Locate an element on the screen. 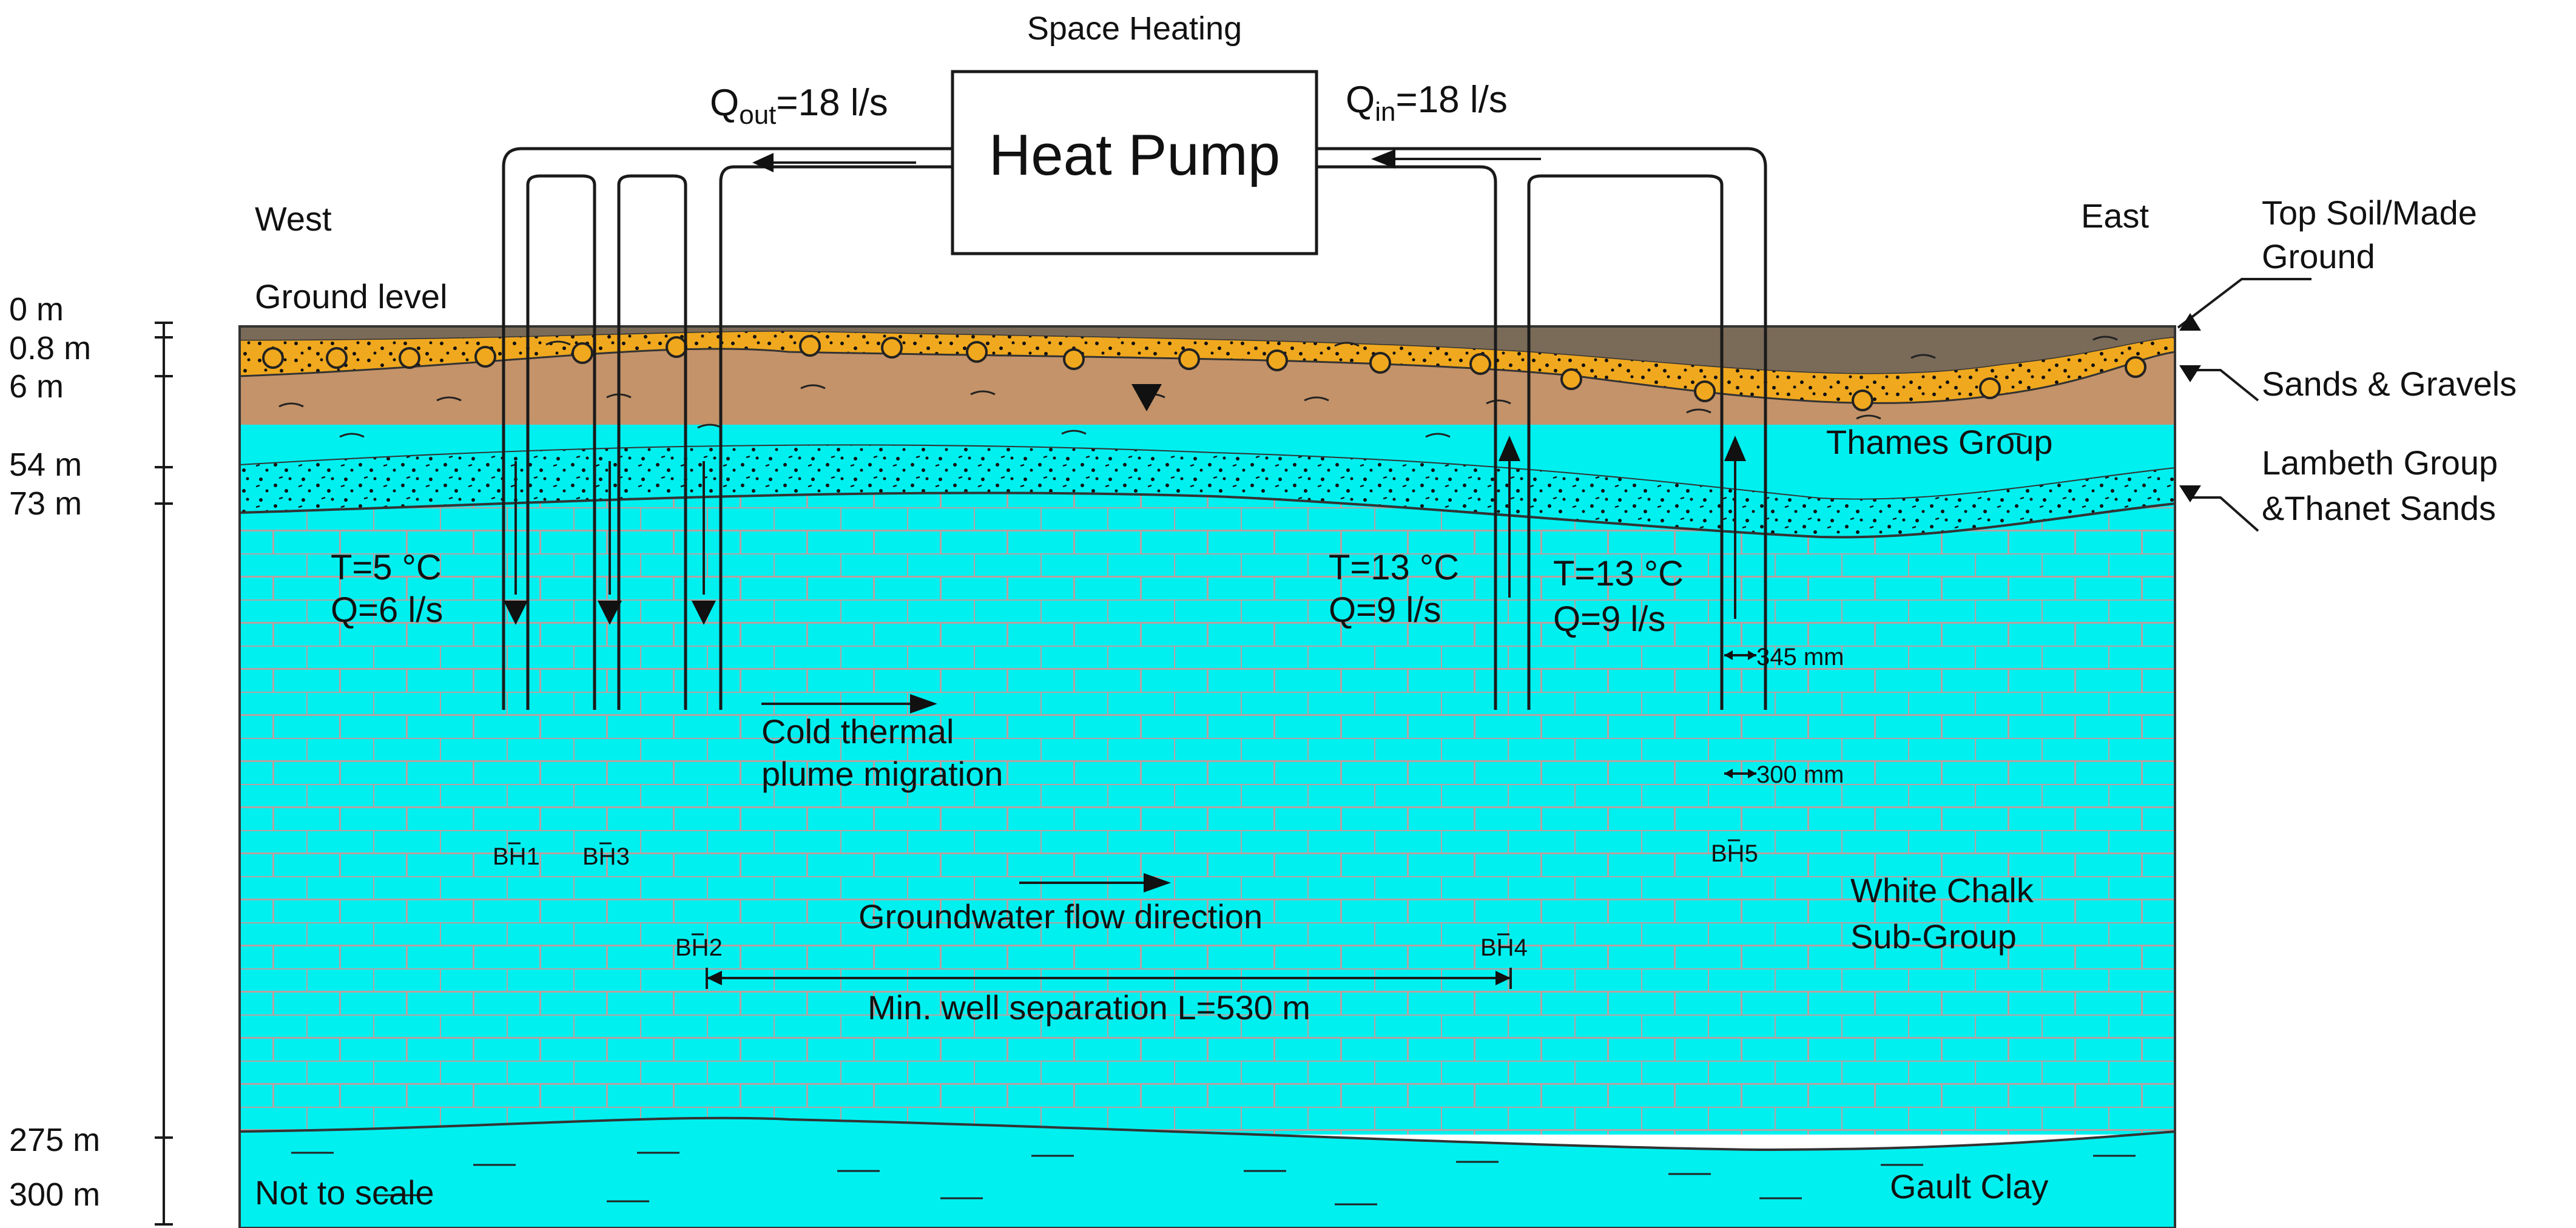 The width and height of the screenshot is (2576, 1228). top-soil-layer is located at coordinates (1207, 350).